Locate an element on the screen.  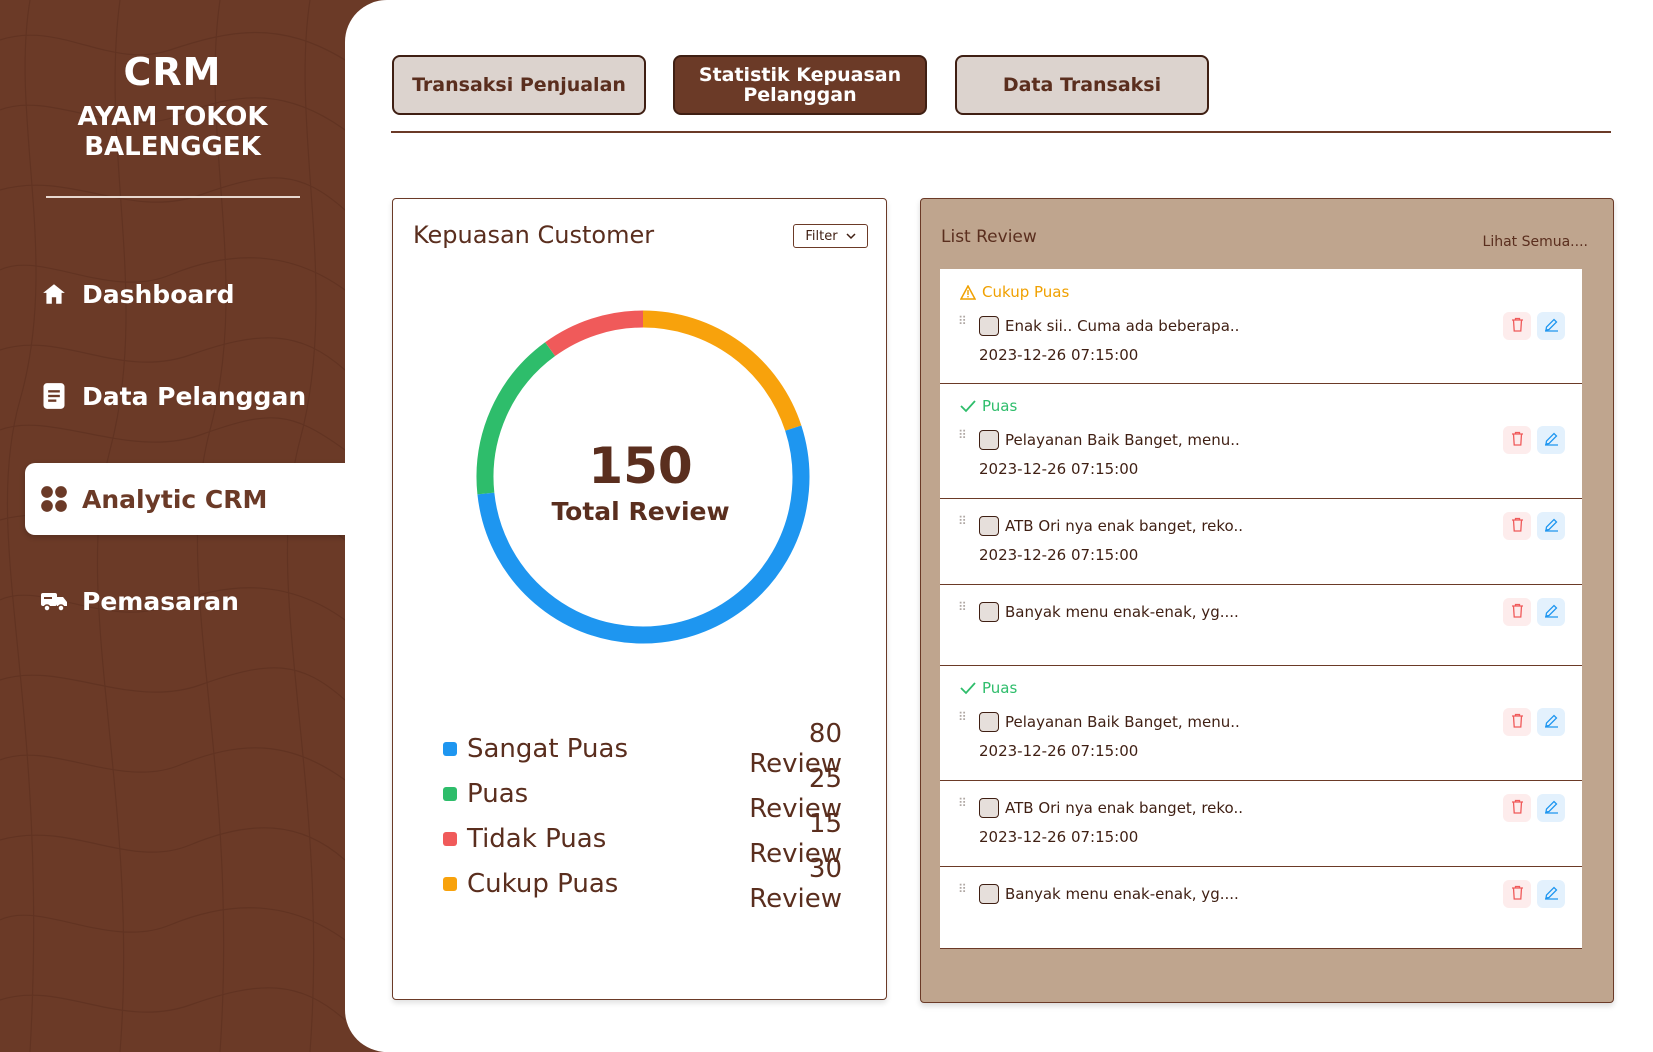
nav-item-label: Pemasaran is located at coordinates (160, 601).